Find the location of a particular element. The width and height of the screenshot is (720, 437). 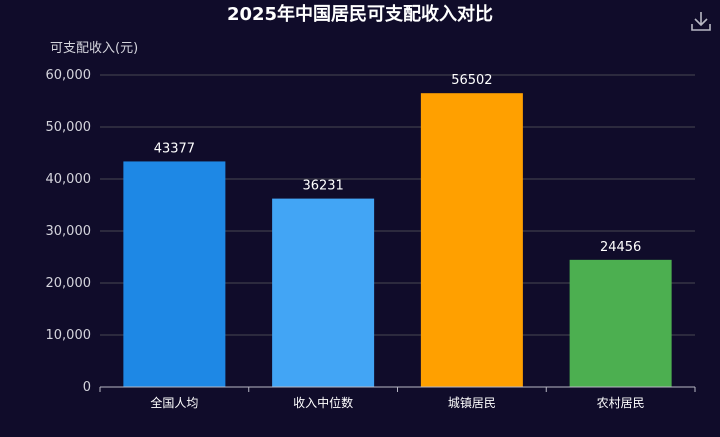

y-tick-label: 40,000 is located at coordinates (69, 179).